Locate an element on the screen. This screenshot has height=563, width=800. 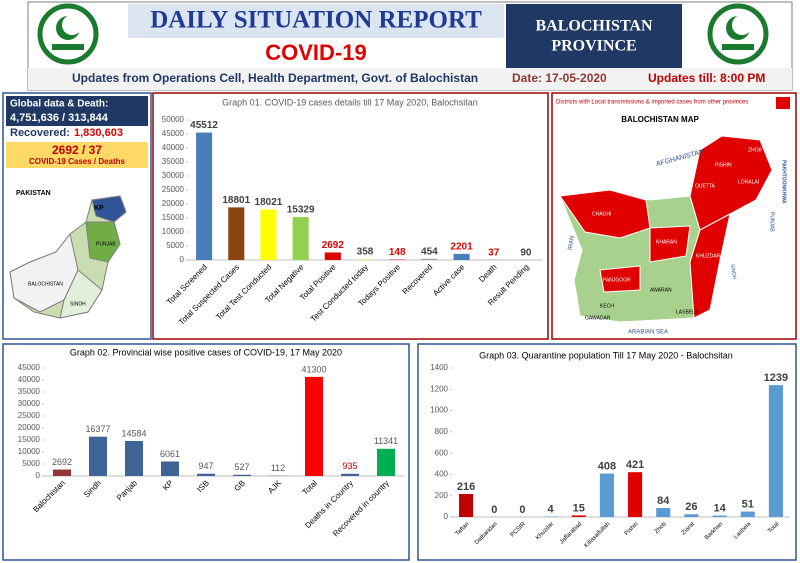
value-label: 454 is located at coordinates (429, 251).